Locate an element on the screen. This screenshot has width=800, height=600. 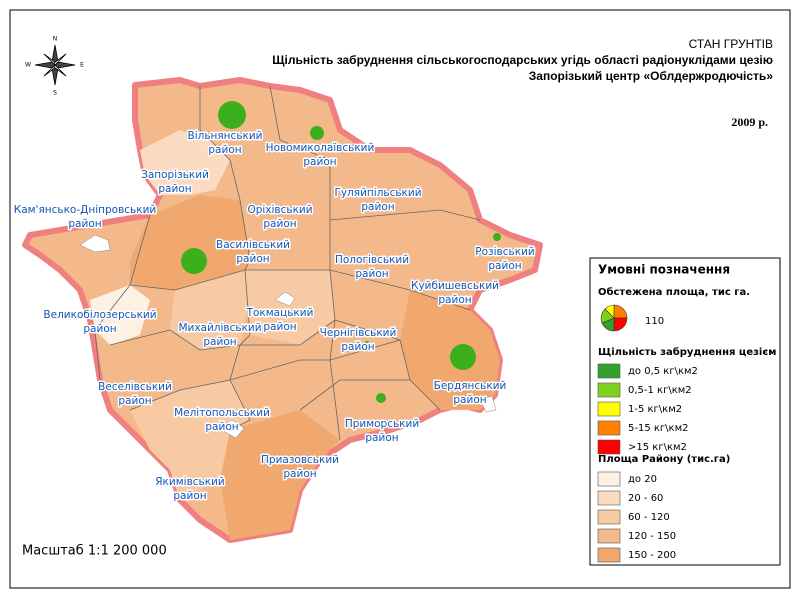
legend-label: 20 - 60 is located at coordinates (645, 498).